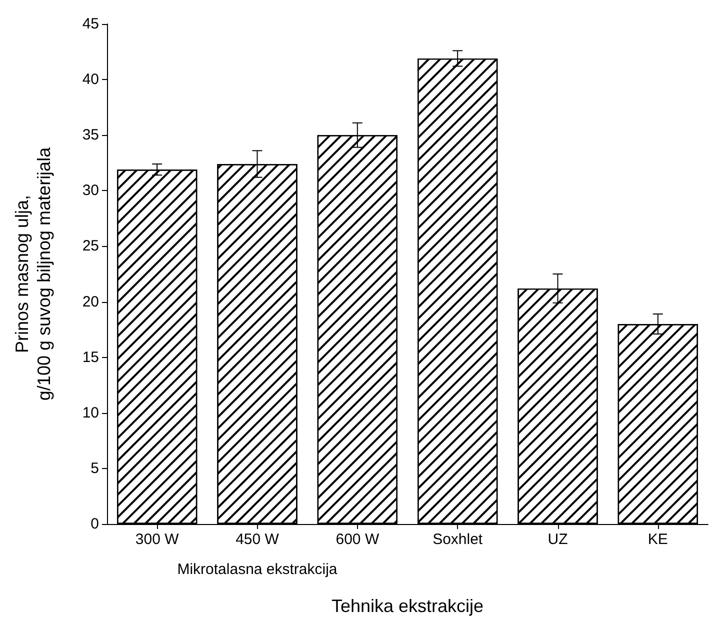 Image resolution: width=718 pixels, height=621 pixels. Describe the element at coordinates (90, 246) in the screenshot. I see `y-tick-label: 25` at that location.